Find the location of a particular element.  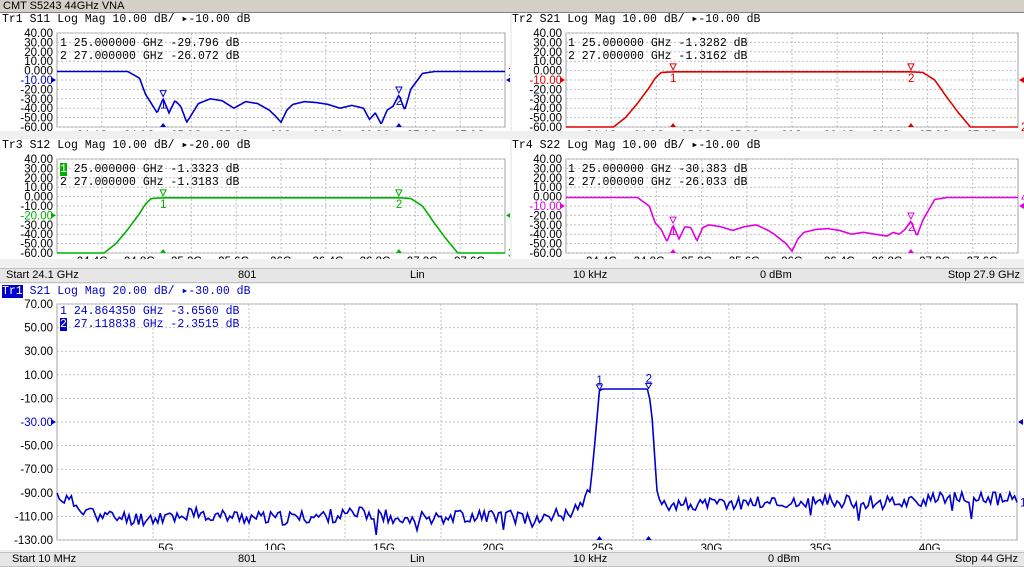

trace-header-tr4: Tr4 S22 Log Mag 10.00 dB/ ▸-10.00 dB is located at coordinates (636, 145).